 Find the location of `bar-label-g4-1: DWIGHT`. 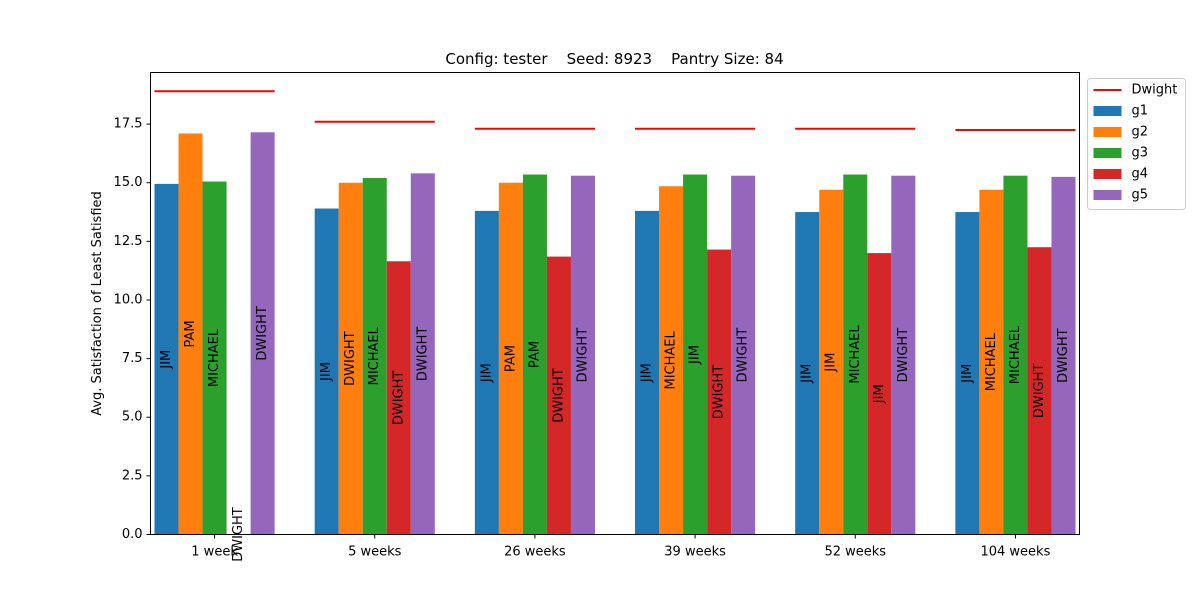

bar-label-g4-1: DWIGHT is located at coordinates (398, 398).